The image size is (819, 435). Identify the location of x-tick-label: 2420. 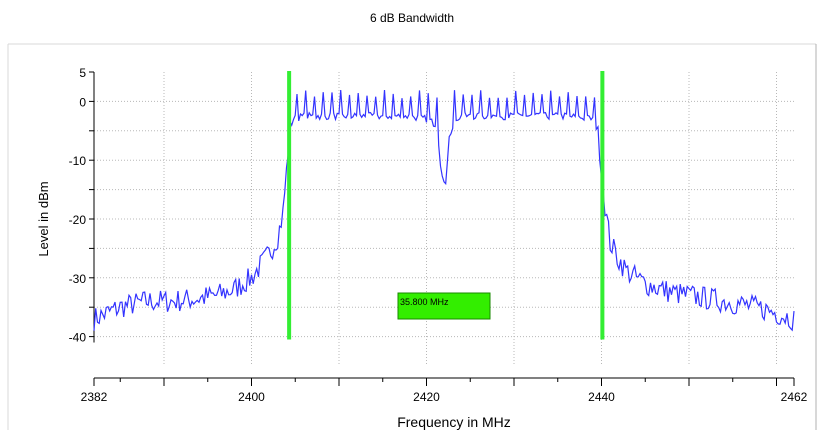
(426, 397).